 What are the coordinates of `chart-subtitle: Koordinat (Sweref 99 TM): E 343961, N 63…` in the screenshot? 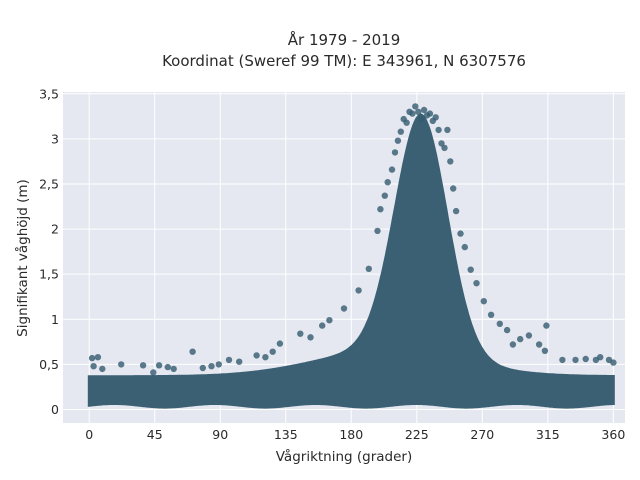 It's located at (344, 61).